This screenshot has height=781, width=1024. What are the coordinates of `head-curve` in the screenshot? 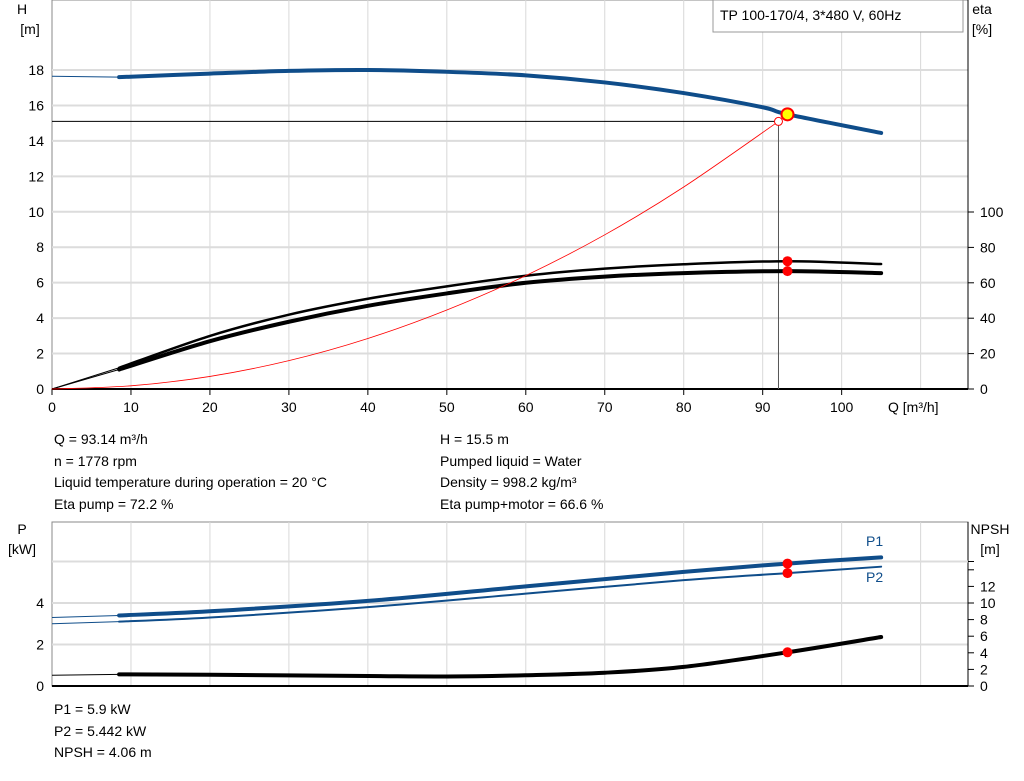 It's located at (500, 101).